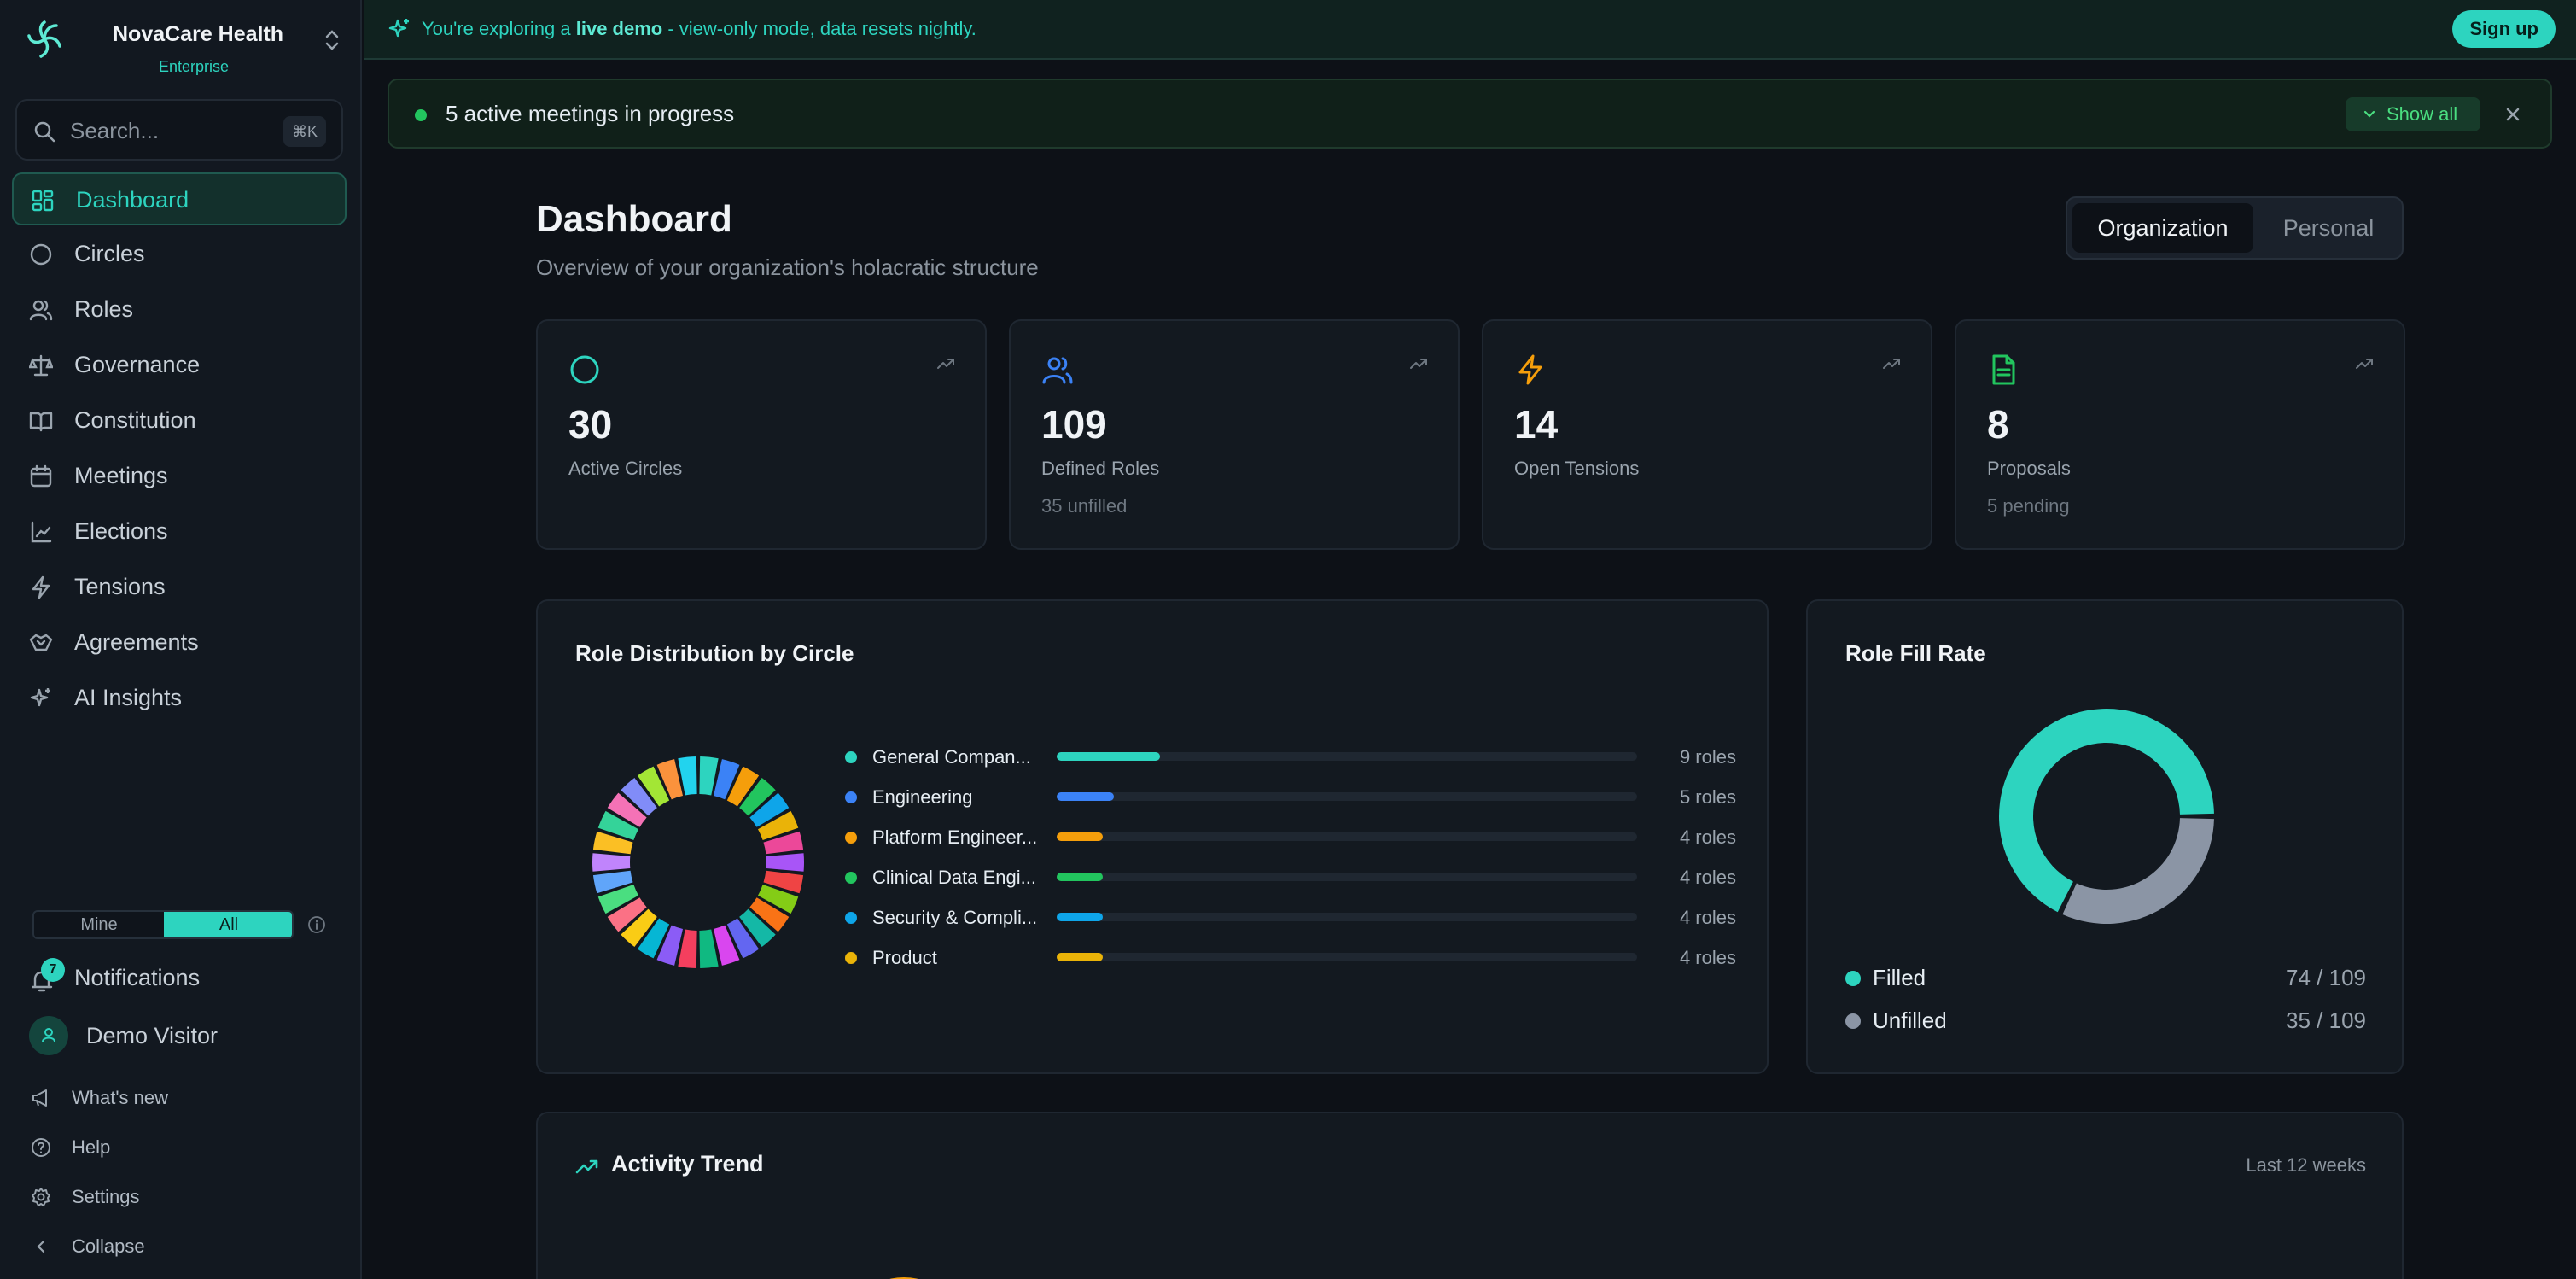 Image resolution: width=2576 pixels, height=1279 pixels. I want to click on stat-card-active-circles: 30 Active Circles, so click(761, 434).